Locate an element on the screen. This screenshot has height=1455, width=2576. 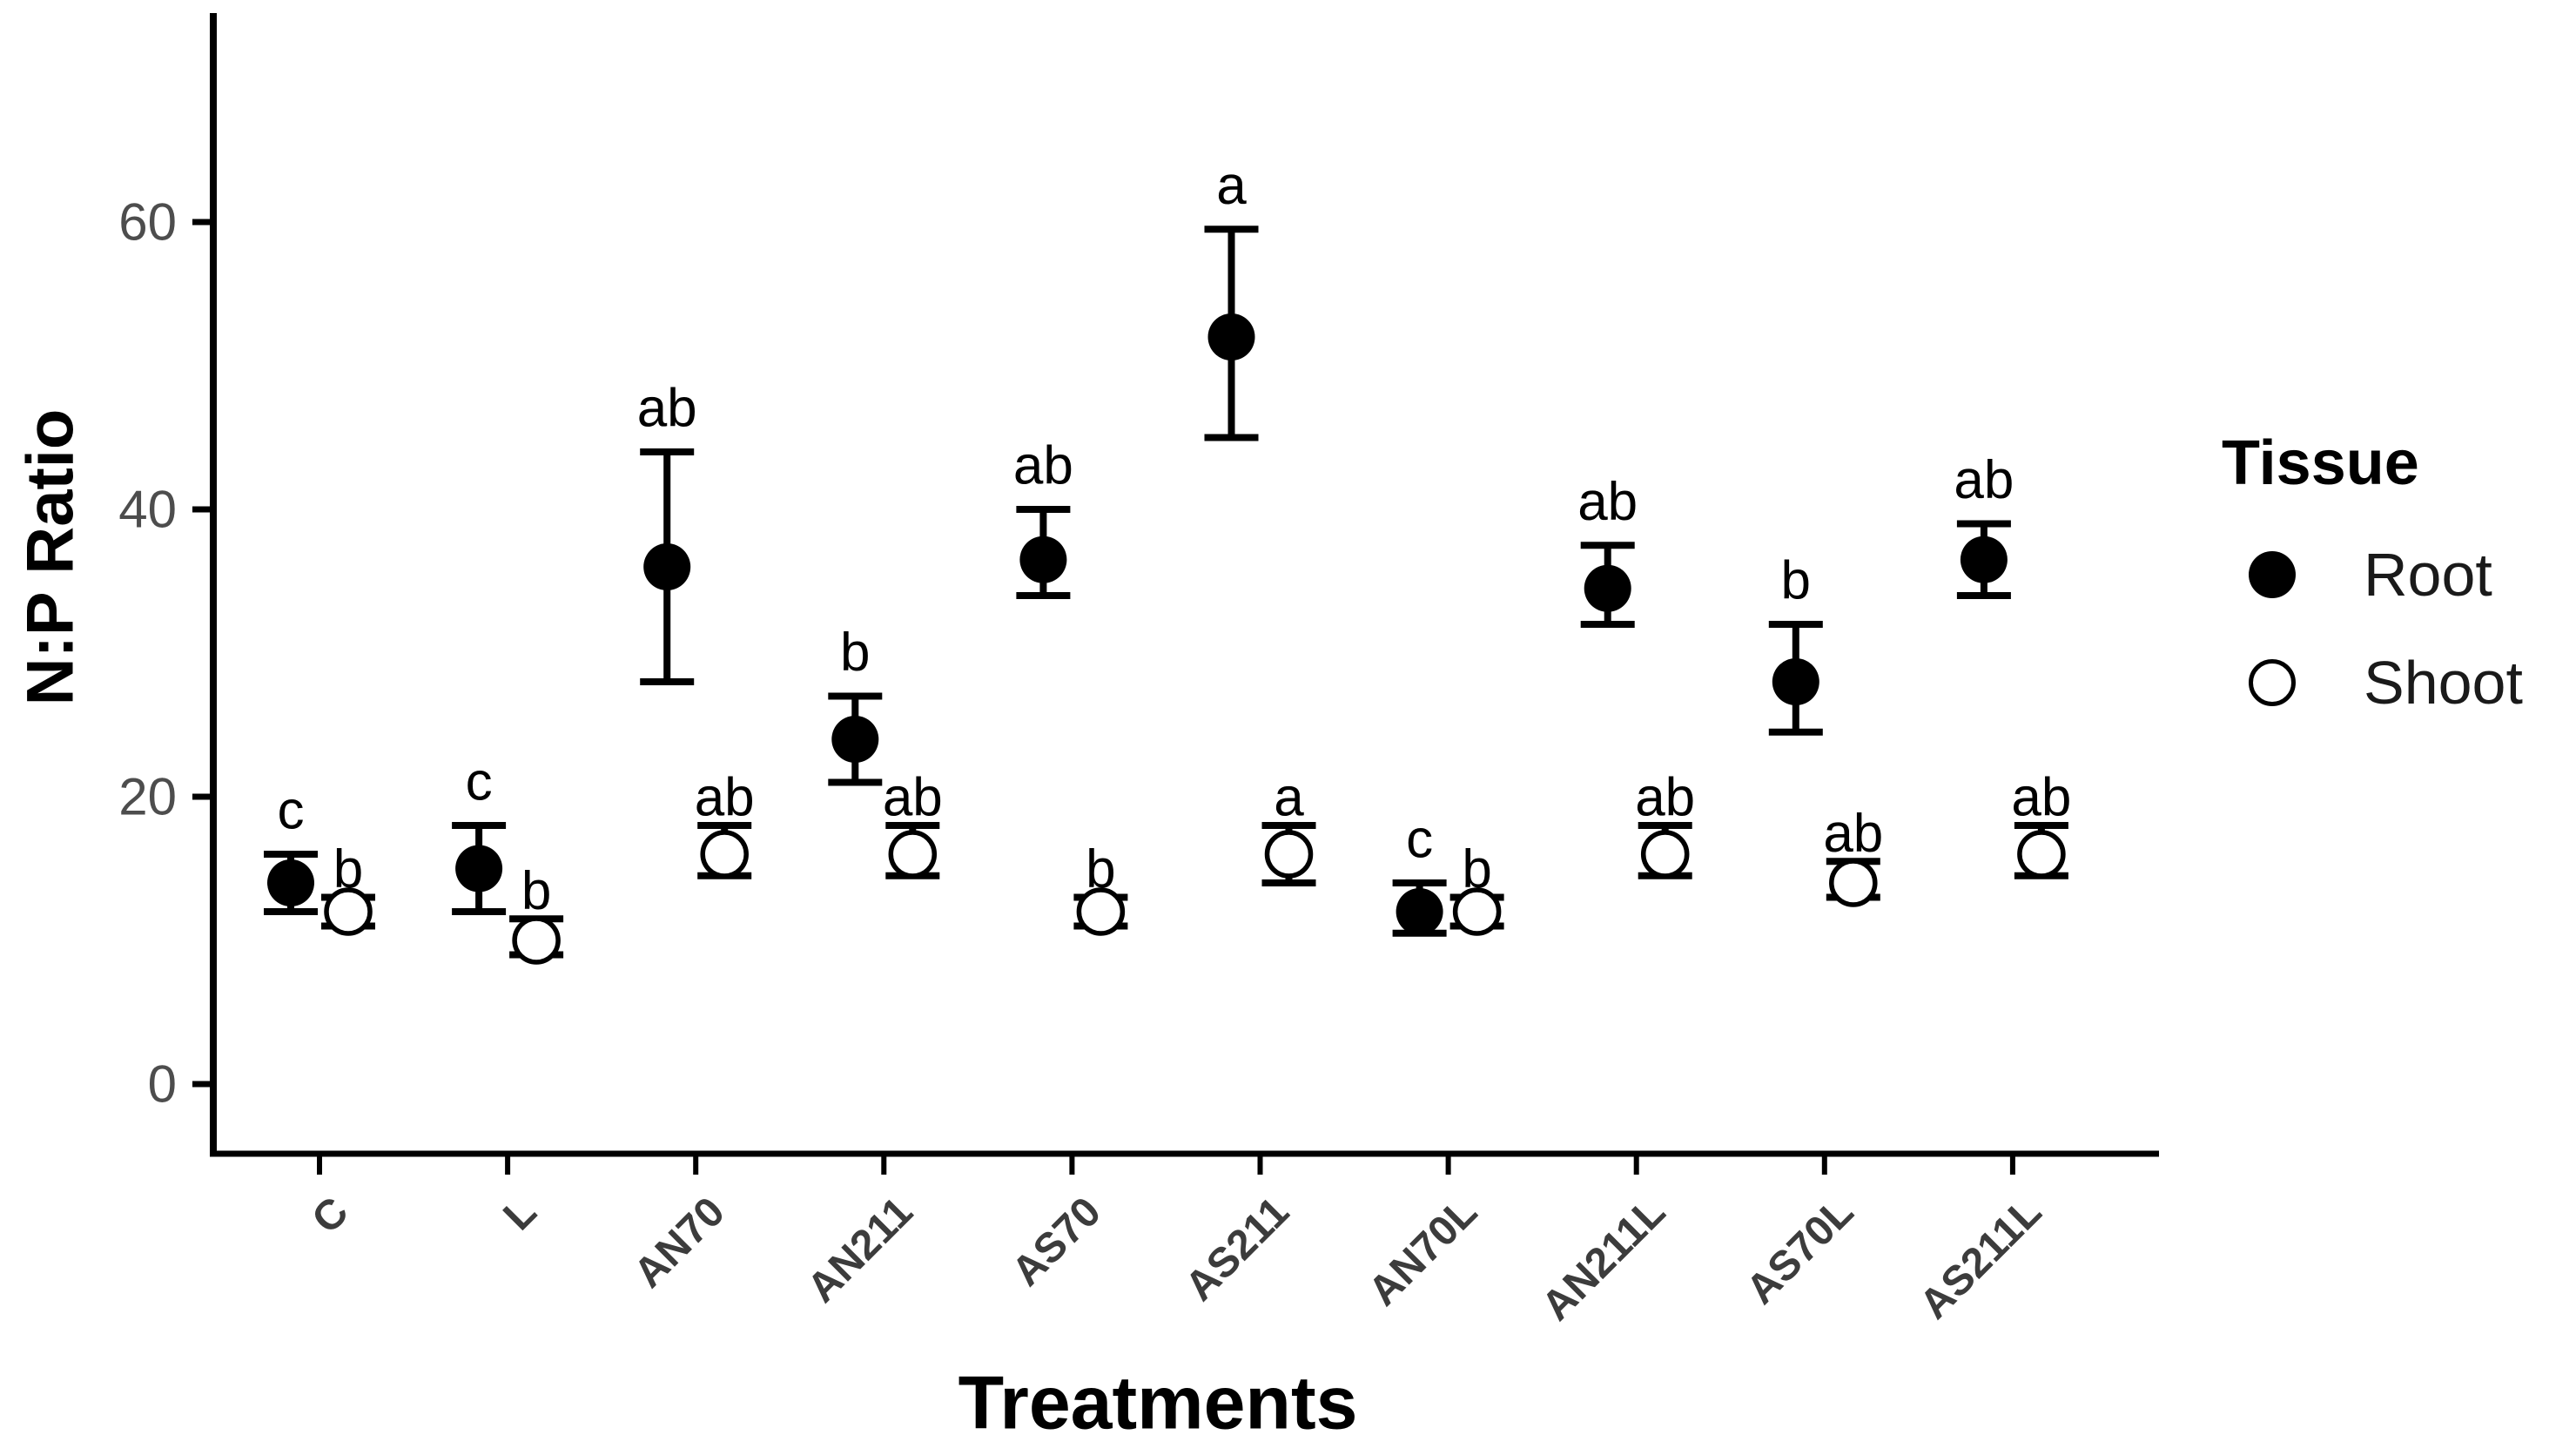
legend-item-root: Root is located at coordinates (2372, 574).